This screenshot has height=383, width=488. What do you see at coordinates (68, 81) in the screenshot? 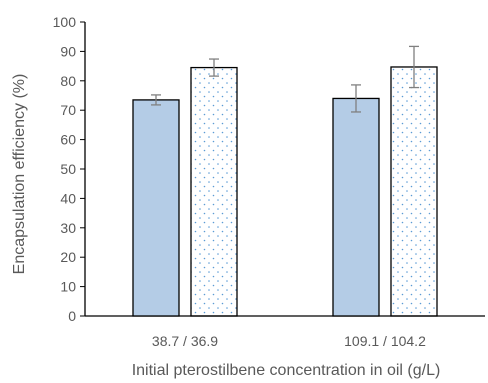
I see `y-tick-label: 80` at bounding box center [68, 81].